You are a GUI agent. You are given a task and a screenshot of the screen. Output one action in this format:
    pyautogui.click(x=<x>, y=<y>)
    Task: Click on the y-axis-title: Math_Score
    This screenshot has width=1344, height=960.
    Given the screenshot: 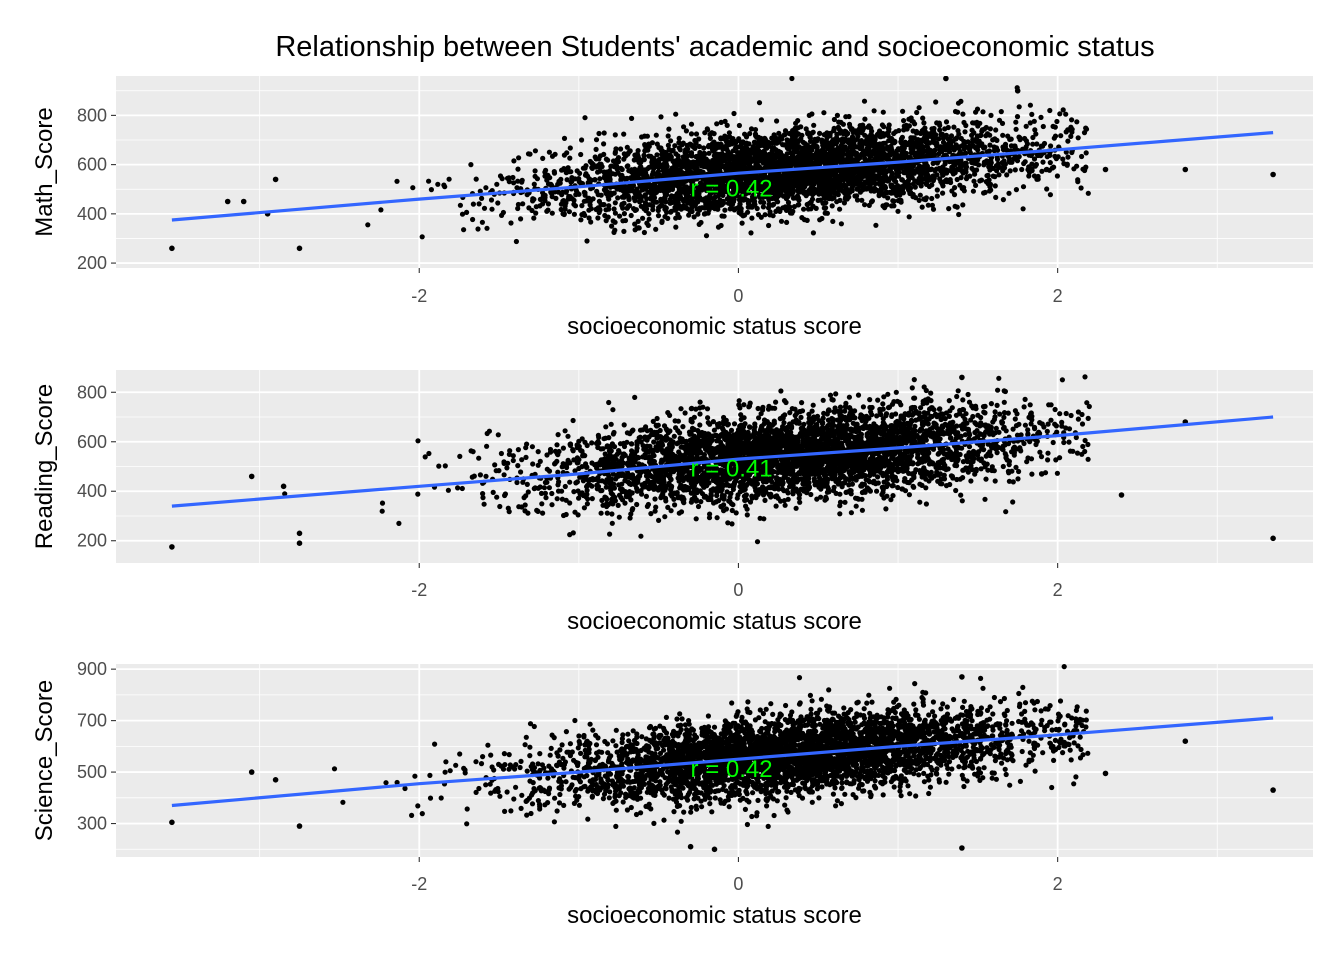 What is the action you would take?
    pyautogui.click(x=44, y=171)
    